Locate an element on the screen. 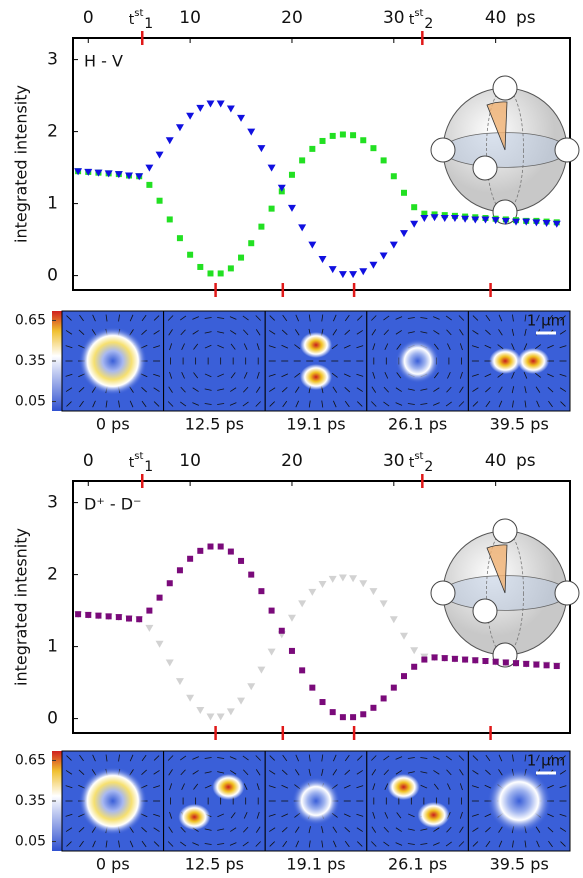  panel-label: H - V is located at coordinates (103, 61).